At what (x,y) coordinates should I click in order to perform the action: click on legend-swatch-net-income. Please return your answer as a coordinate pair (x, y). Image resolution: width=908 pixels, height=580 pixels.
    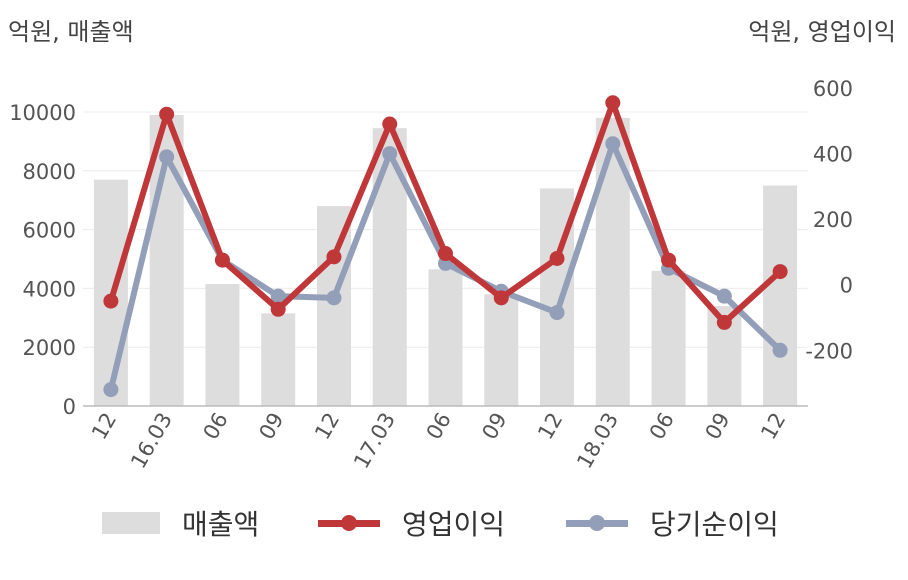
    Looking at the image, I should click on (597, 523).